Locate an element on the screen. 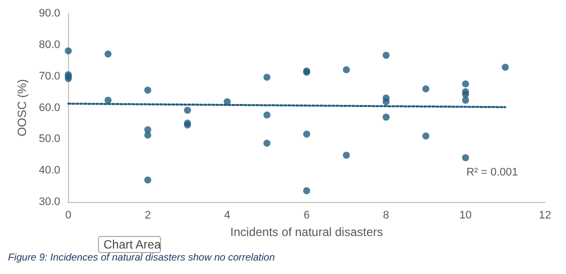 The width and height of the screenshot is (566, 274). x-tick-label: 12 is located at coordinates (545, 216).